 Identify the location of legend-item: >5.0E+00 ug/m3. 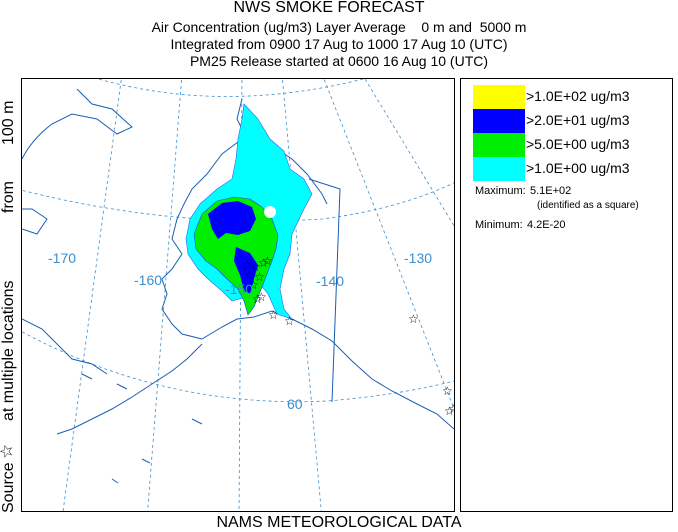
(570, 145).